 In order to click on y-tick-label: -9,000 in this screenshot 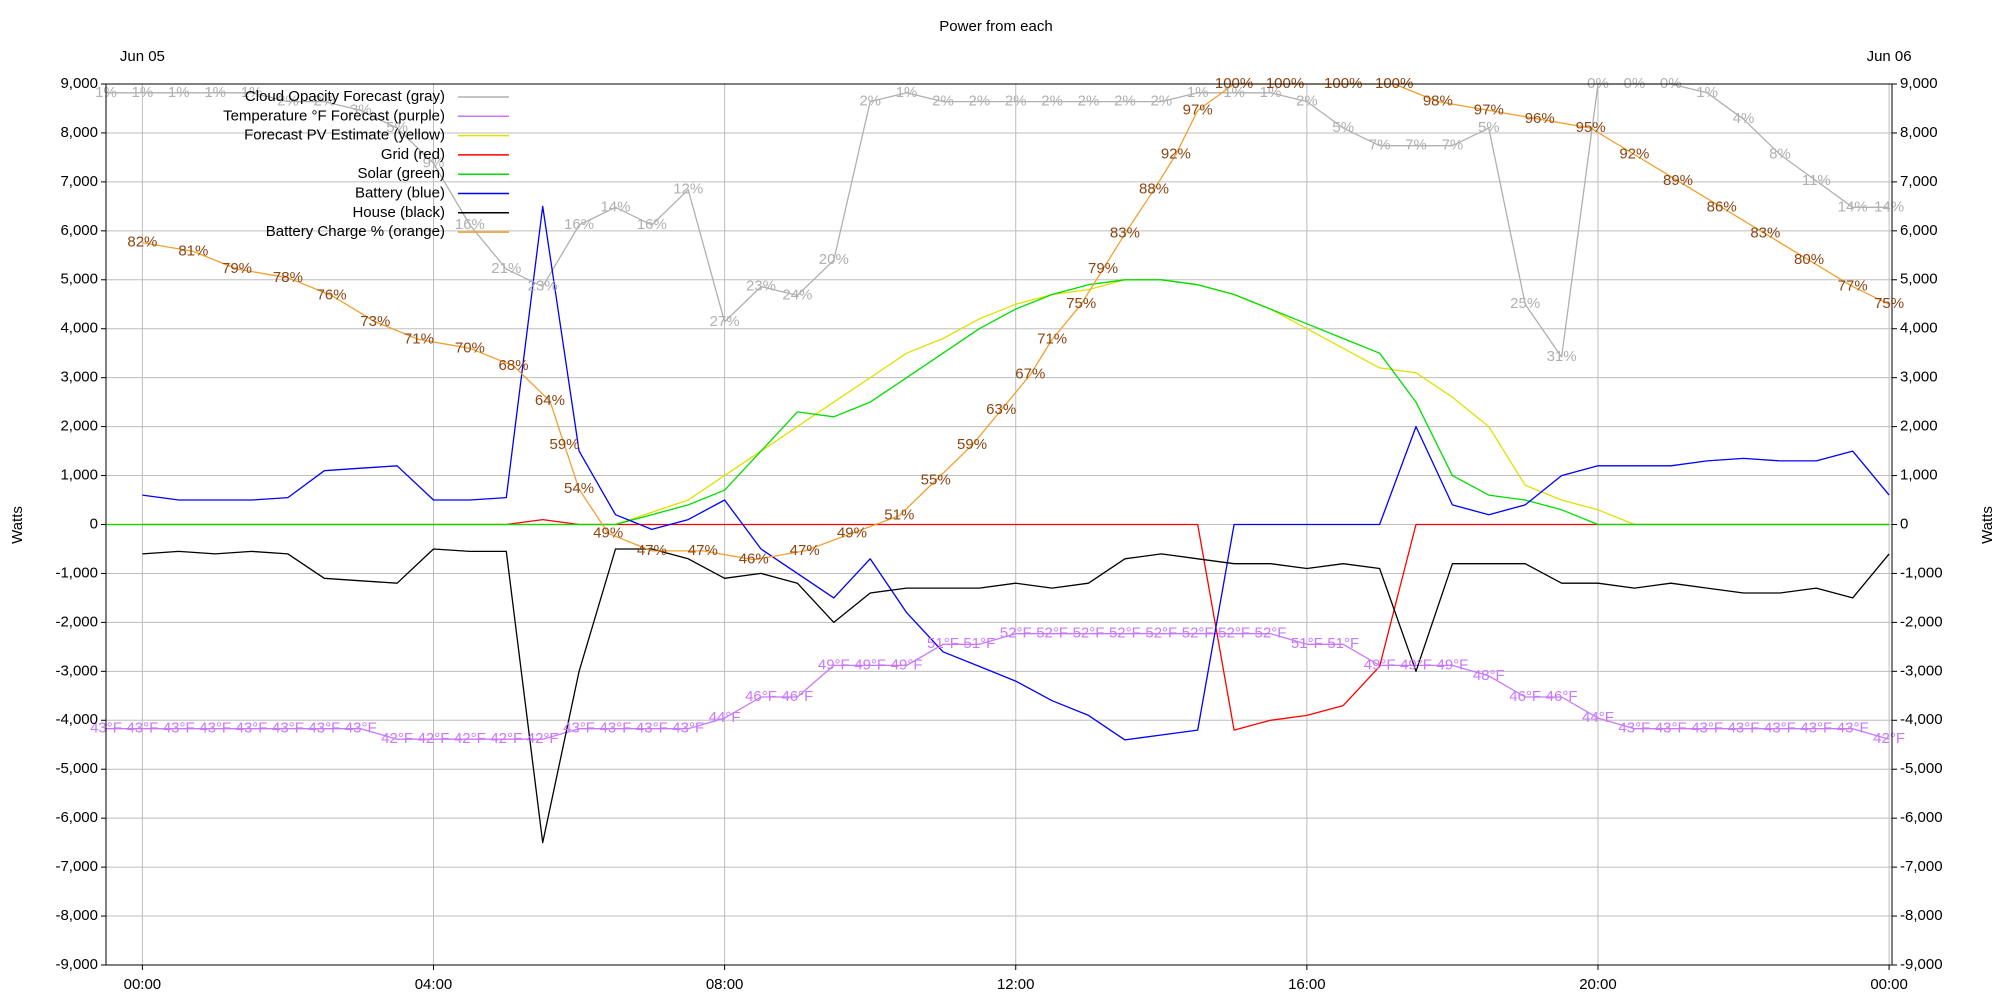, I will do `click(76, 964)`.